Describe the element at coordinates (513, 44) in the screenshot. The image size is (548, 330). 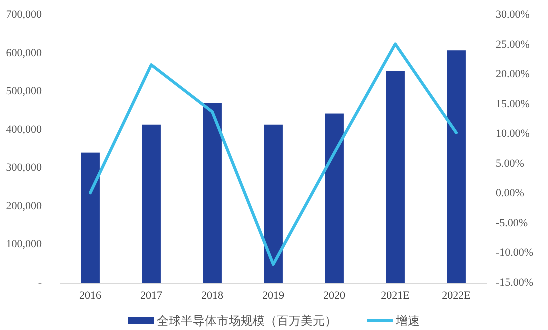
I see `y2tick: 25.00%` at that location.